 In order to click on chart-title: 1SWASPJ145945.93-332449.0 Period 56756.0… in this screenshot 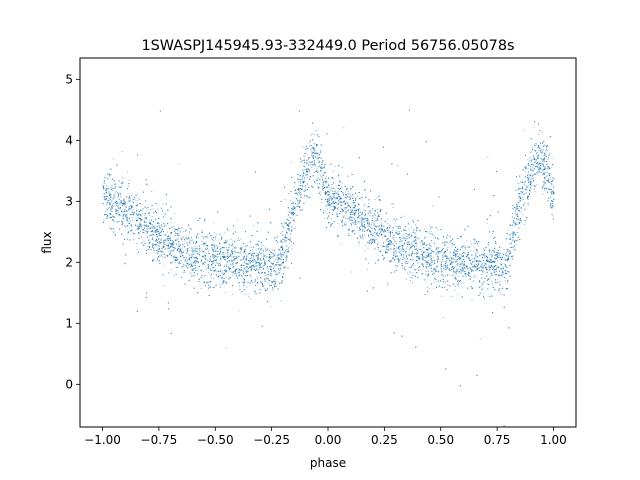, I will do `click(328, 46)`.